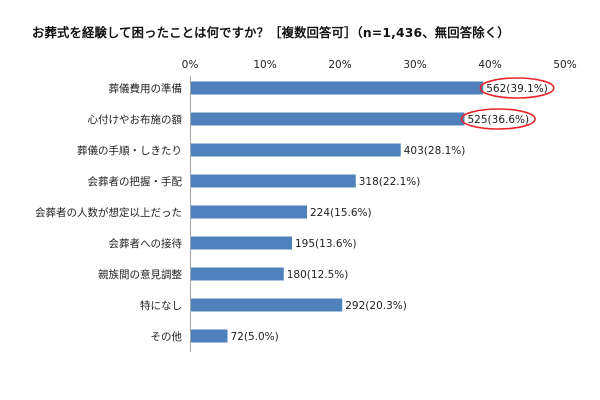  Describe the element at coordinates (339, 65) in the screenshot. I see `x-tick-label: 20%` at that location.